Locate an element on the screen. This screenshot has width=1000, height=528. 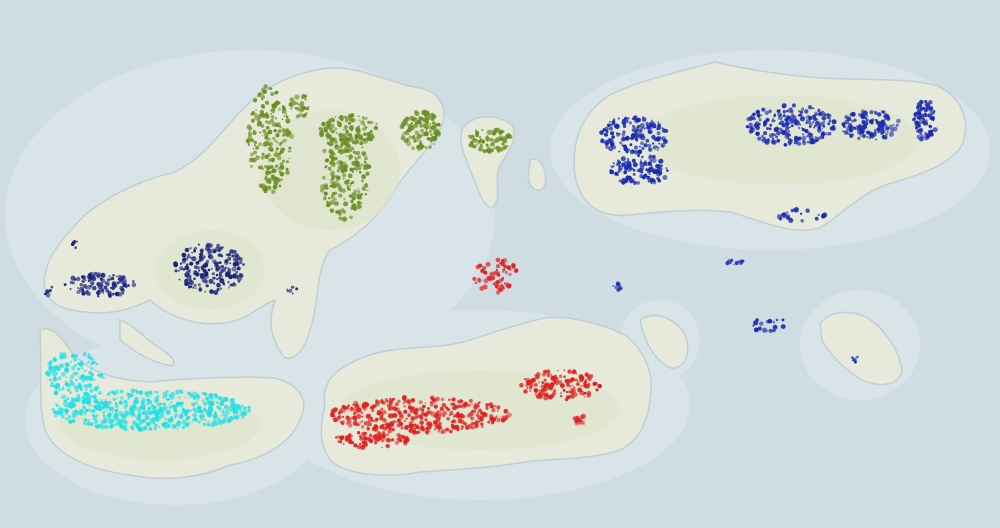
region-south-red is located at coordinates (466, 353).